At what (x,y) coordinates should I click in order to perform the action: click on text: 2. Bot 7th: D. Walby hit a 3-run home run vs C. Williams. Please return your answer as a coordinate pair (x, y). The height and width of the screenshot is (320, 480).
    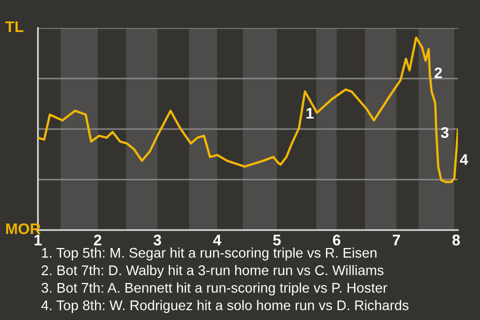
    Looking at the image, I should click on (213, 271).